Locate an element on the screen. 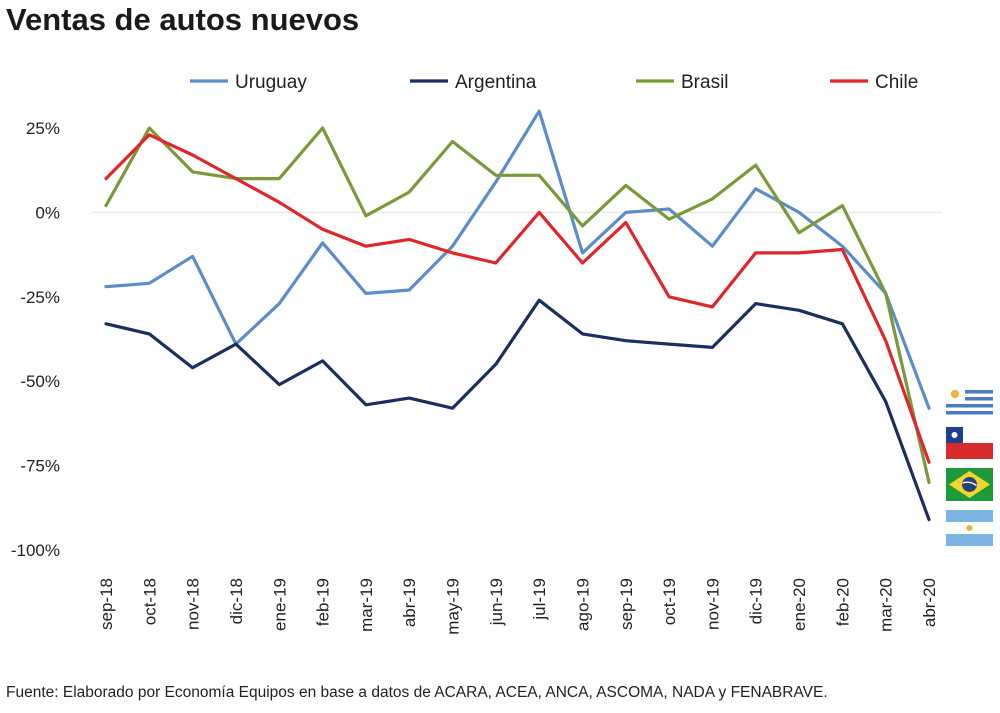 Image resolution: width=1000 pixels, height=713 pixels. y-tick-label: 25% is located at coordinates (43, 128).